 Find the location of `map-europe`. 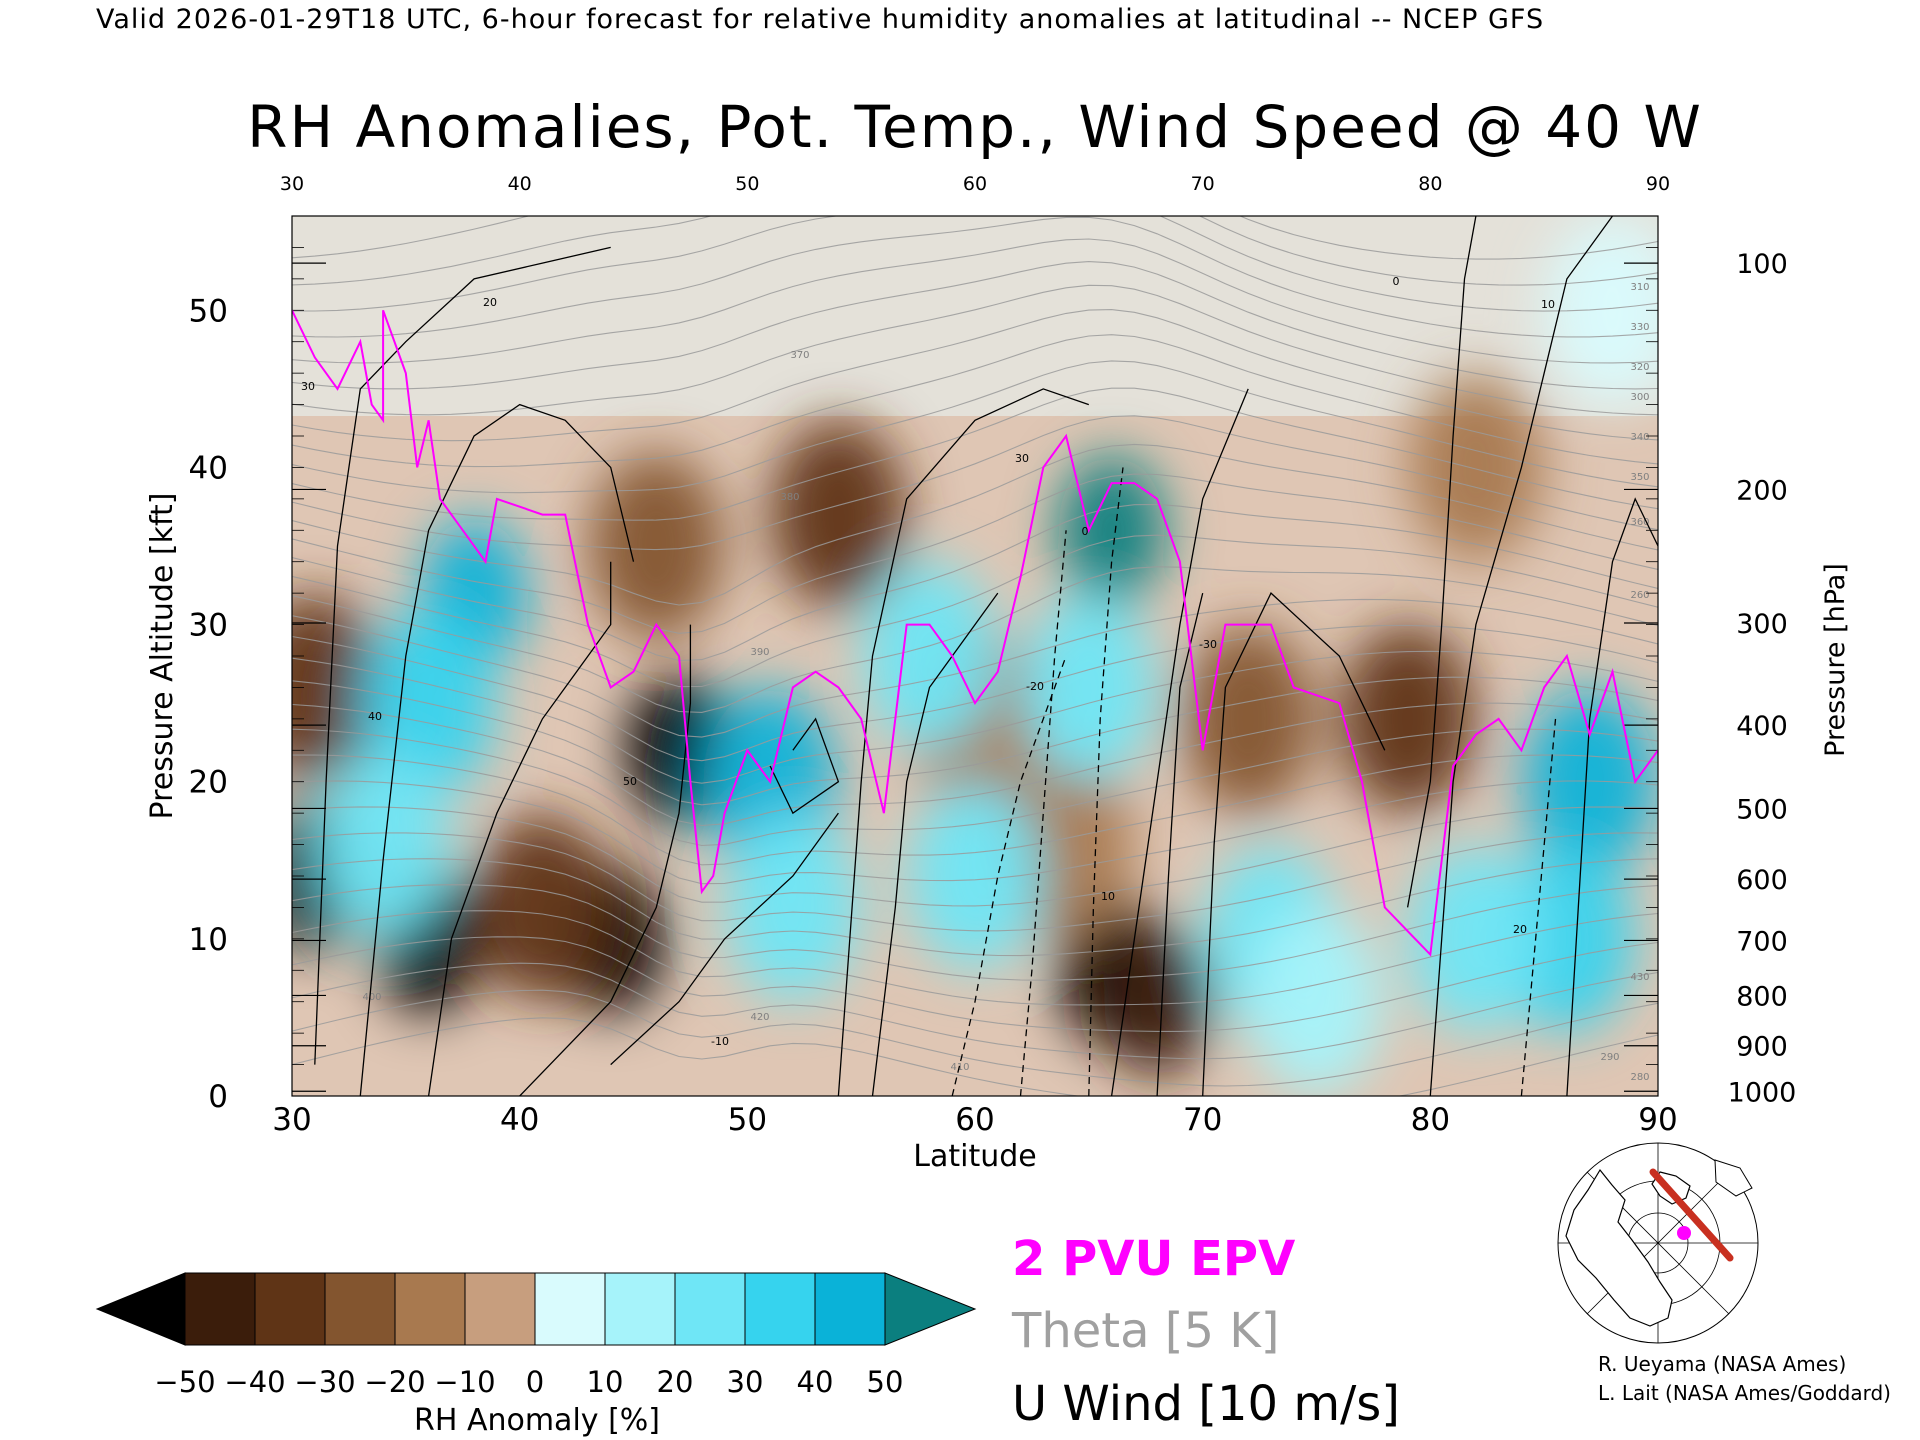

map-europe is located at coordinates (1733, 1178).